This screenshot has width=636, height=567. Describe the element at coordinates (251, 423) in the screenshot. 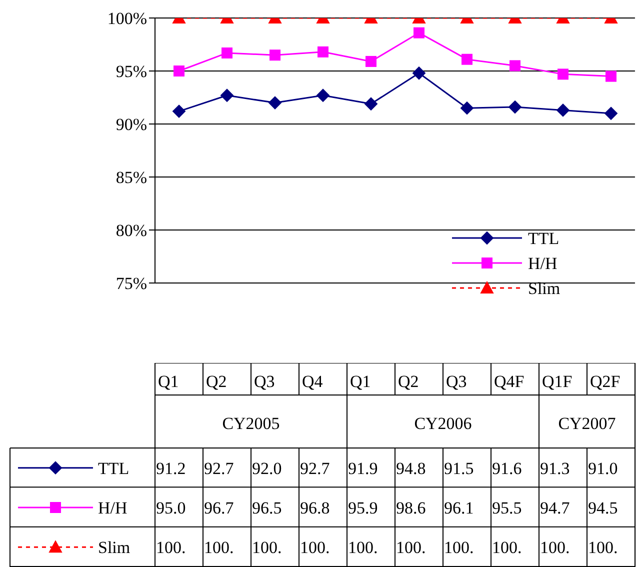

I see `text: CY2005` at that location.